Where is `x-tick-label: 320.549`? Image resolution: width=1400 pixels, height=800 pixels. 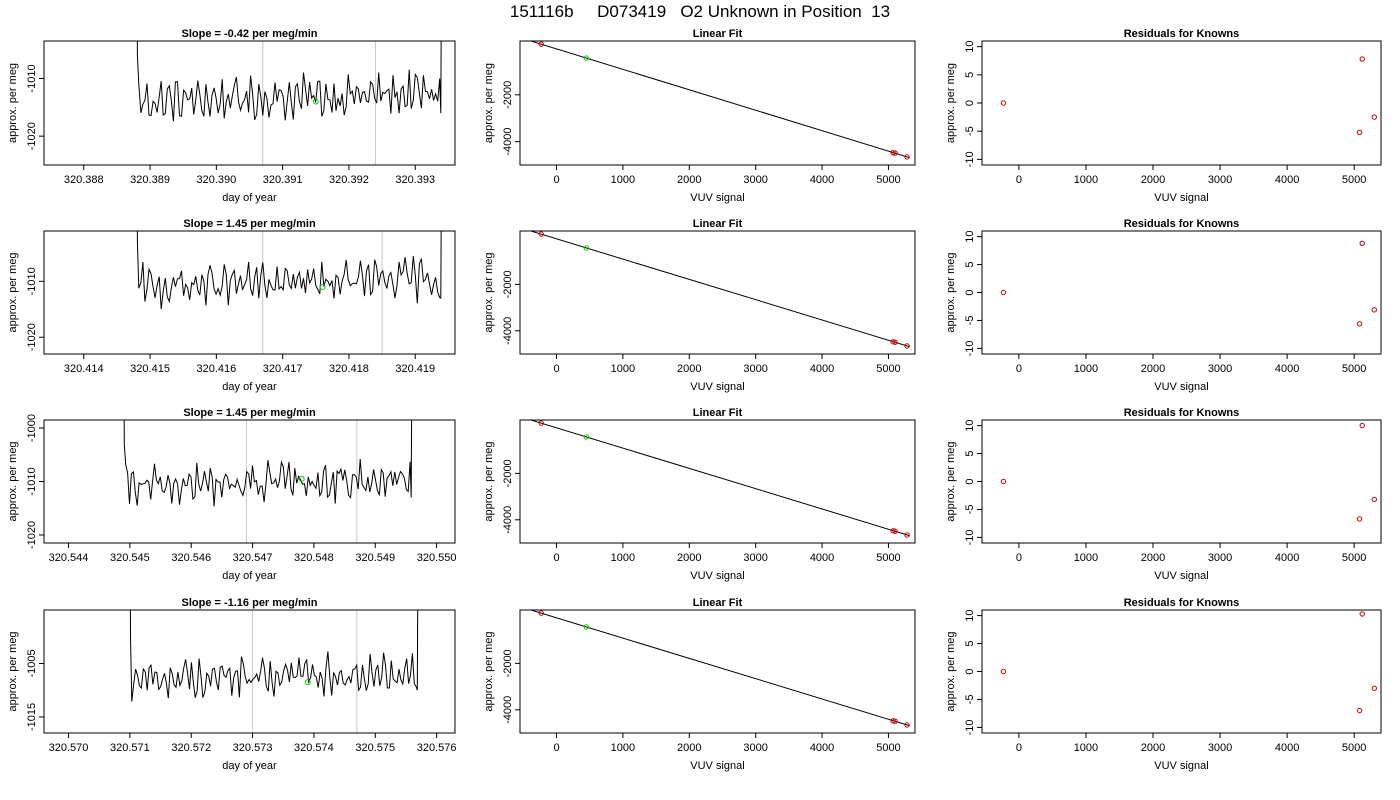
x-tick-label: 320.549 is located at coordinates (375, 558).